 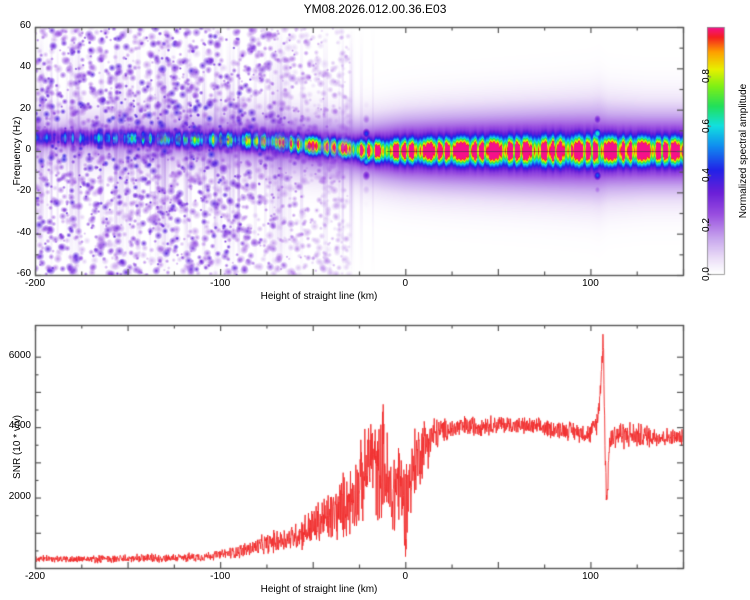 What do you see at coordinates (706, 274) in the screenshot?
I see `colorbar-tick-0: 0.0` at bounding box center [706, 274].